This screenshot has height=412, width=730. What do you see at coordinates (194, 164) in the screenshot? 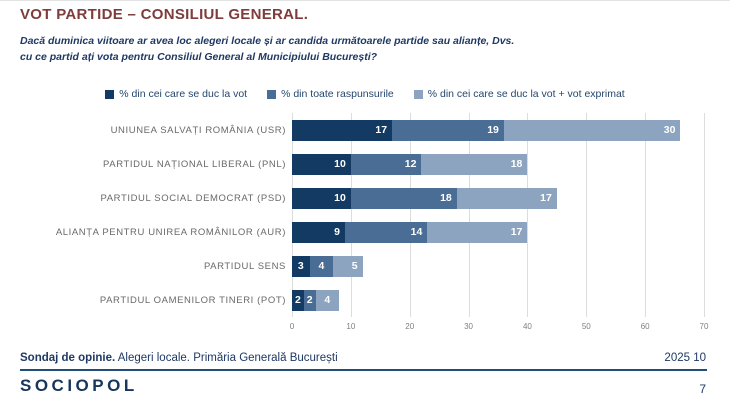
I see `category-label: PARTIDUL NAȚIONAL LIBERAL (PNL)` at bounding box center [194, 164].